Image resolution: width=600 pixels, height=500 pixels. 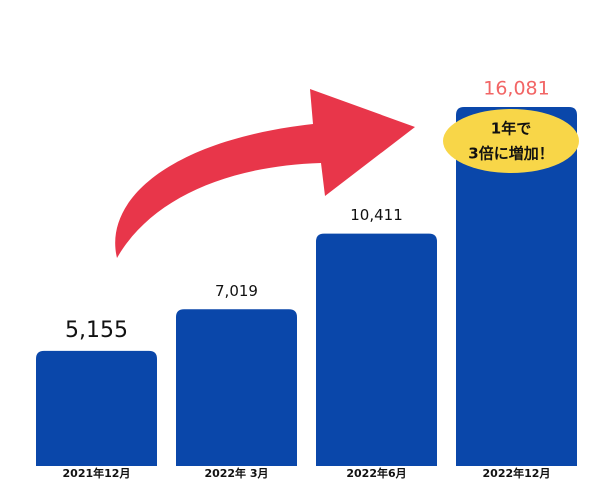 What do you see at coordinates (510, 154) in the screenshot?
I see `annotation-text: 3倍に増加！` at bounding box center [510, 154].